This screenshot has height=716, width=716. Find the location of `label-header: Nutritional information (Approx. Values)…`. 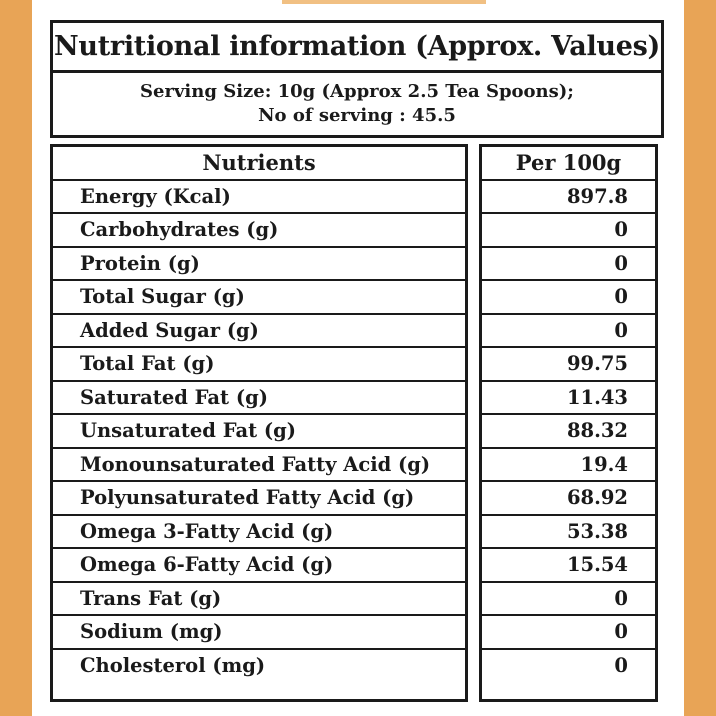

label-header: Nutritional information (Approx. Values)… is located at coordinates (357, 79).